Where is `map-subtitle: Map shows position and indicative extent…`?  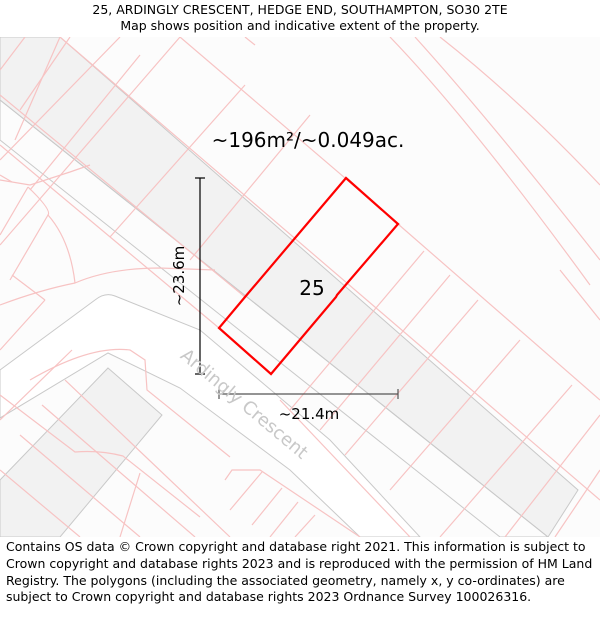
map-subtitle: Map shows position and indicative extent… is located at coordinates (300, 25).